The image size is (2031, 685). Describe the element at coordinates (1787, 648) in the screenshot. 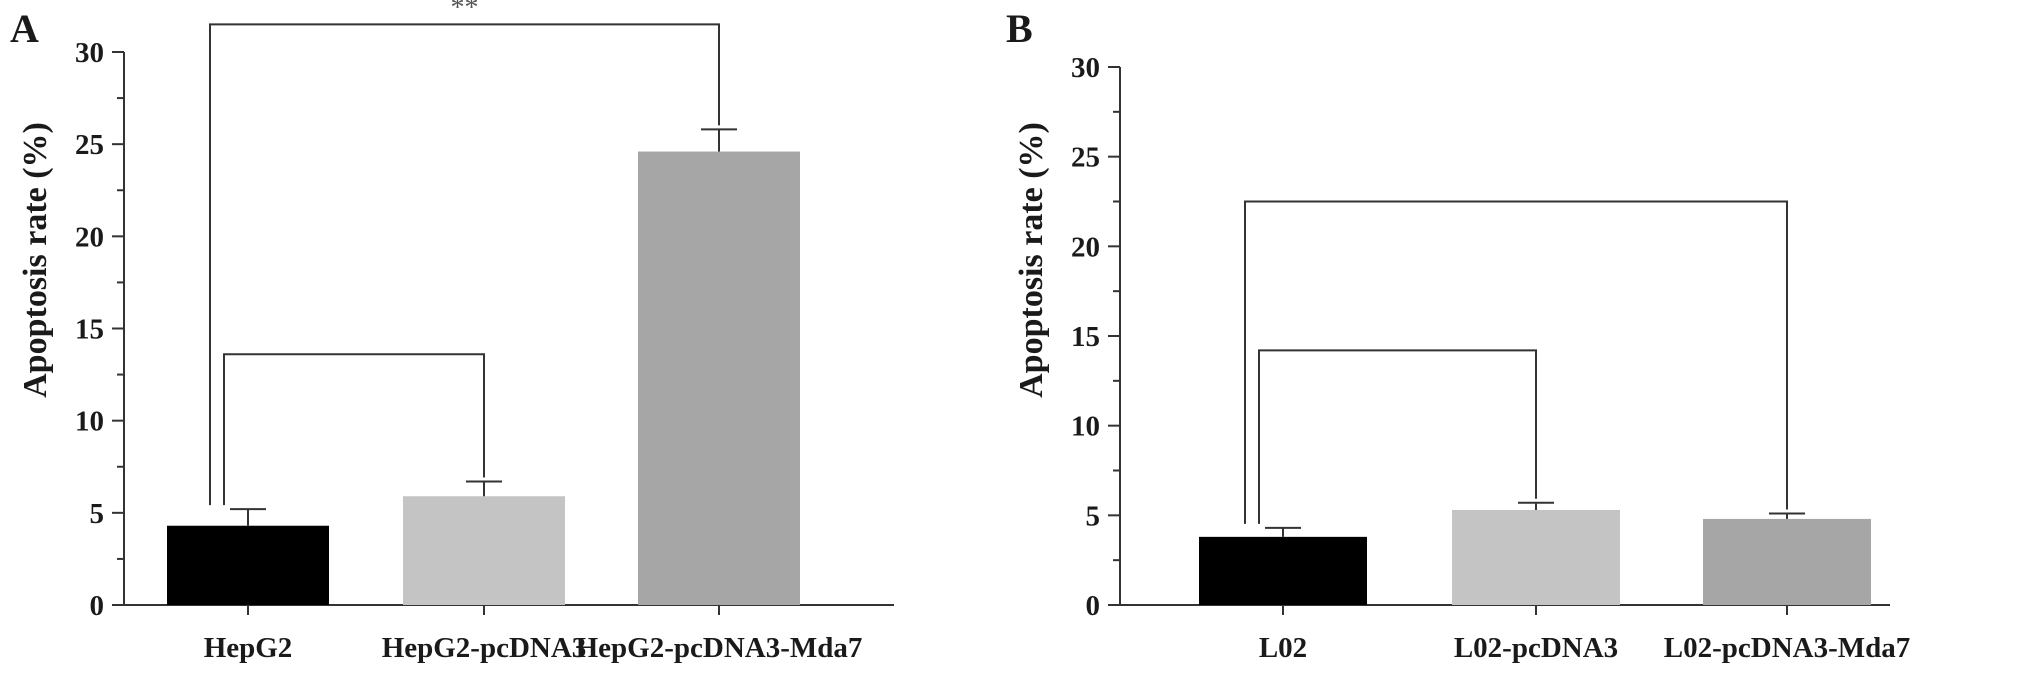

I see `panel-b-category-label-3: L02-pcDNA3-Mda7` at that location.